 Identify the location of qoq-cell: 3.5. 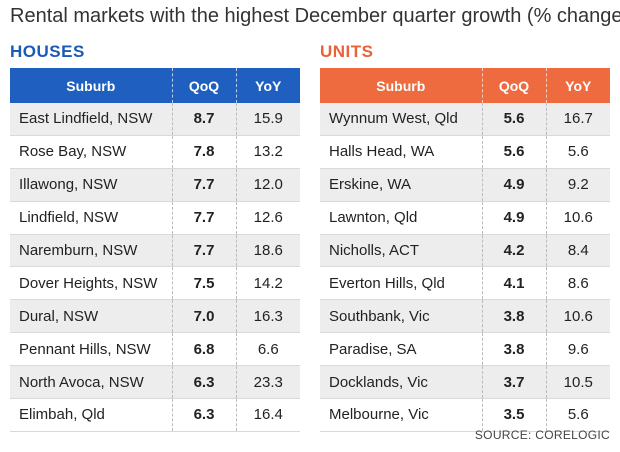
(513, 415).